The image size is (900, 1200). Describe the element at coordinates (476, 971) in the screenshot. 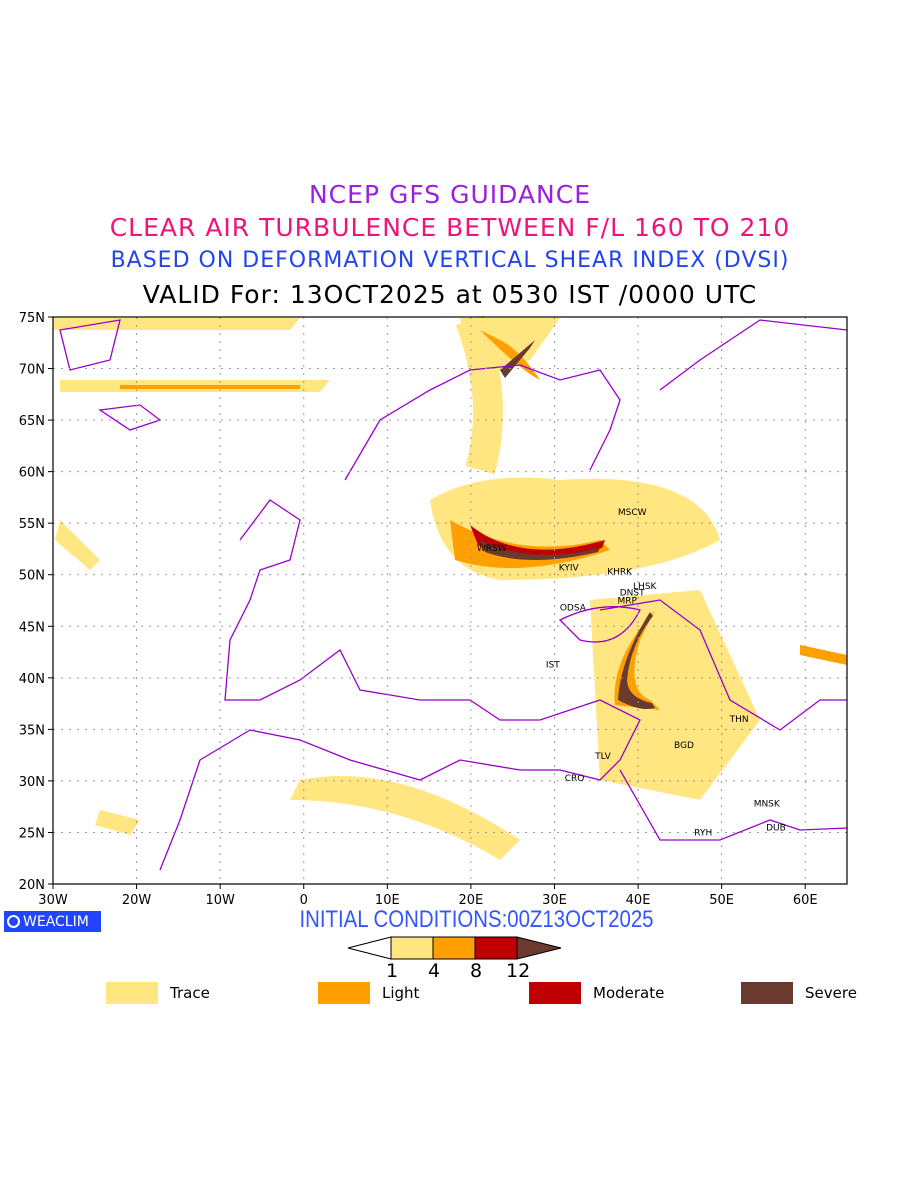

I see `colorbar-tick: 8` at that location.